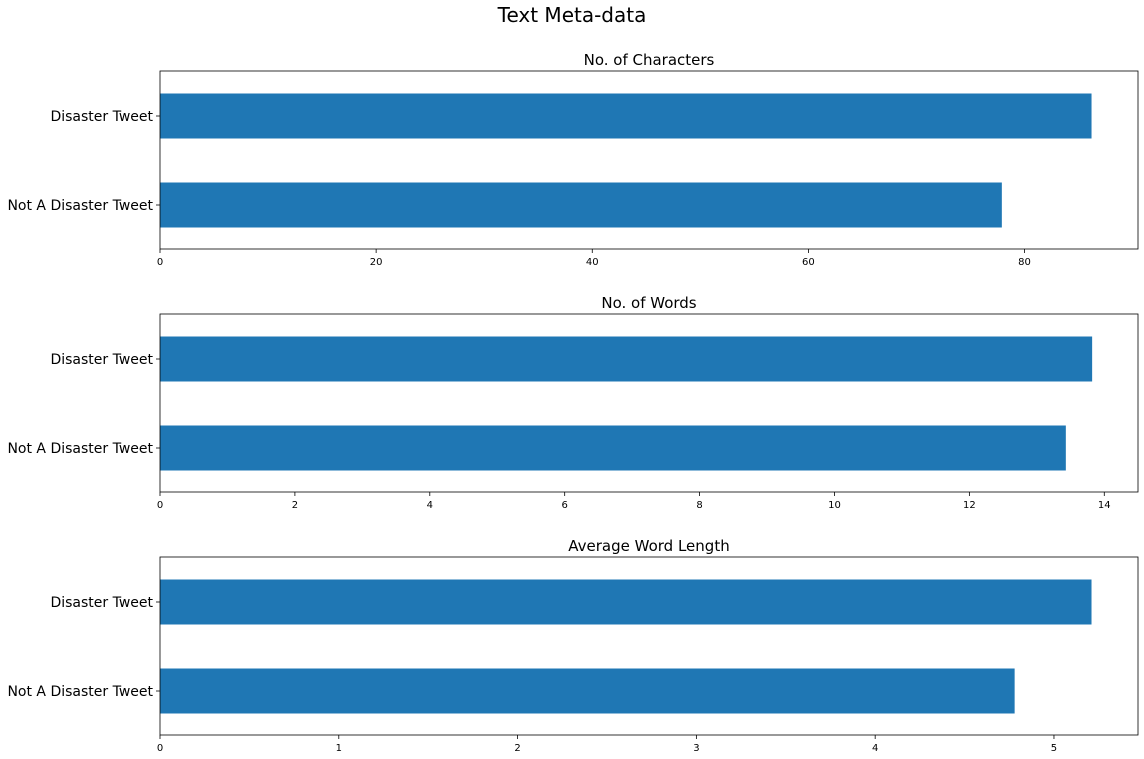  I want to click on subplot-title: Average Word Length, so click(648, 546).